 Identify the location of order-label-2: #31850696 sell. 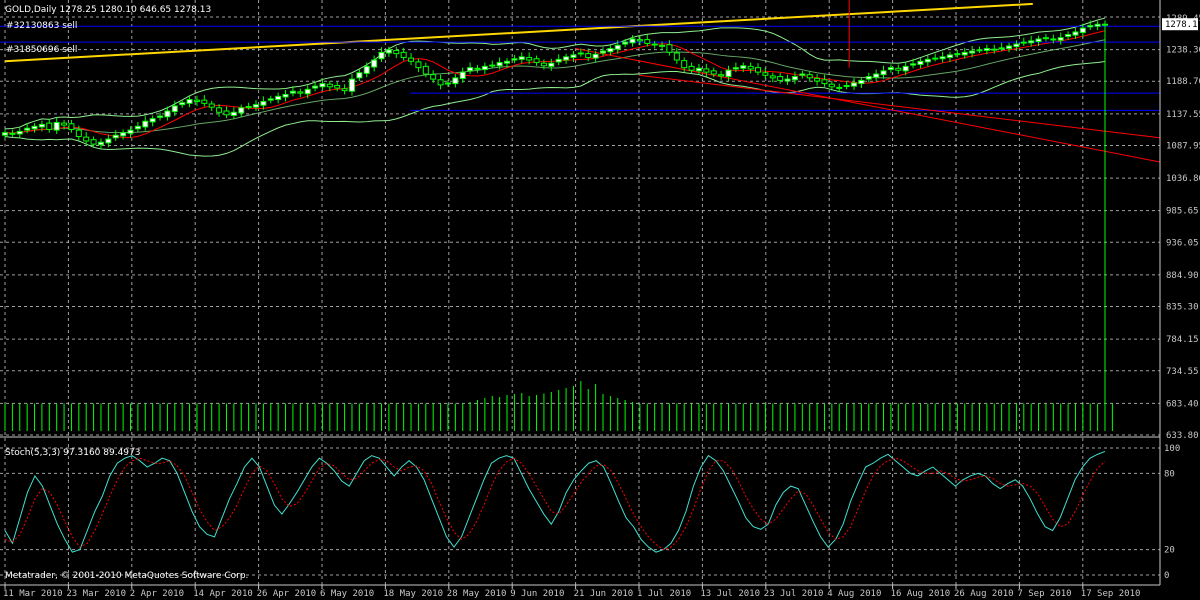
(41, 50).